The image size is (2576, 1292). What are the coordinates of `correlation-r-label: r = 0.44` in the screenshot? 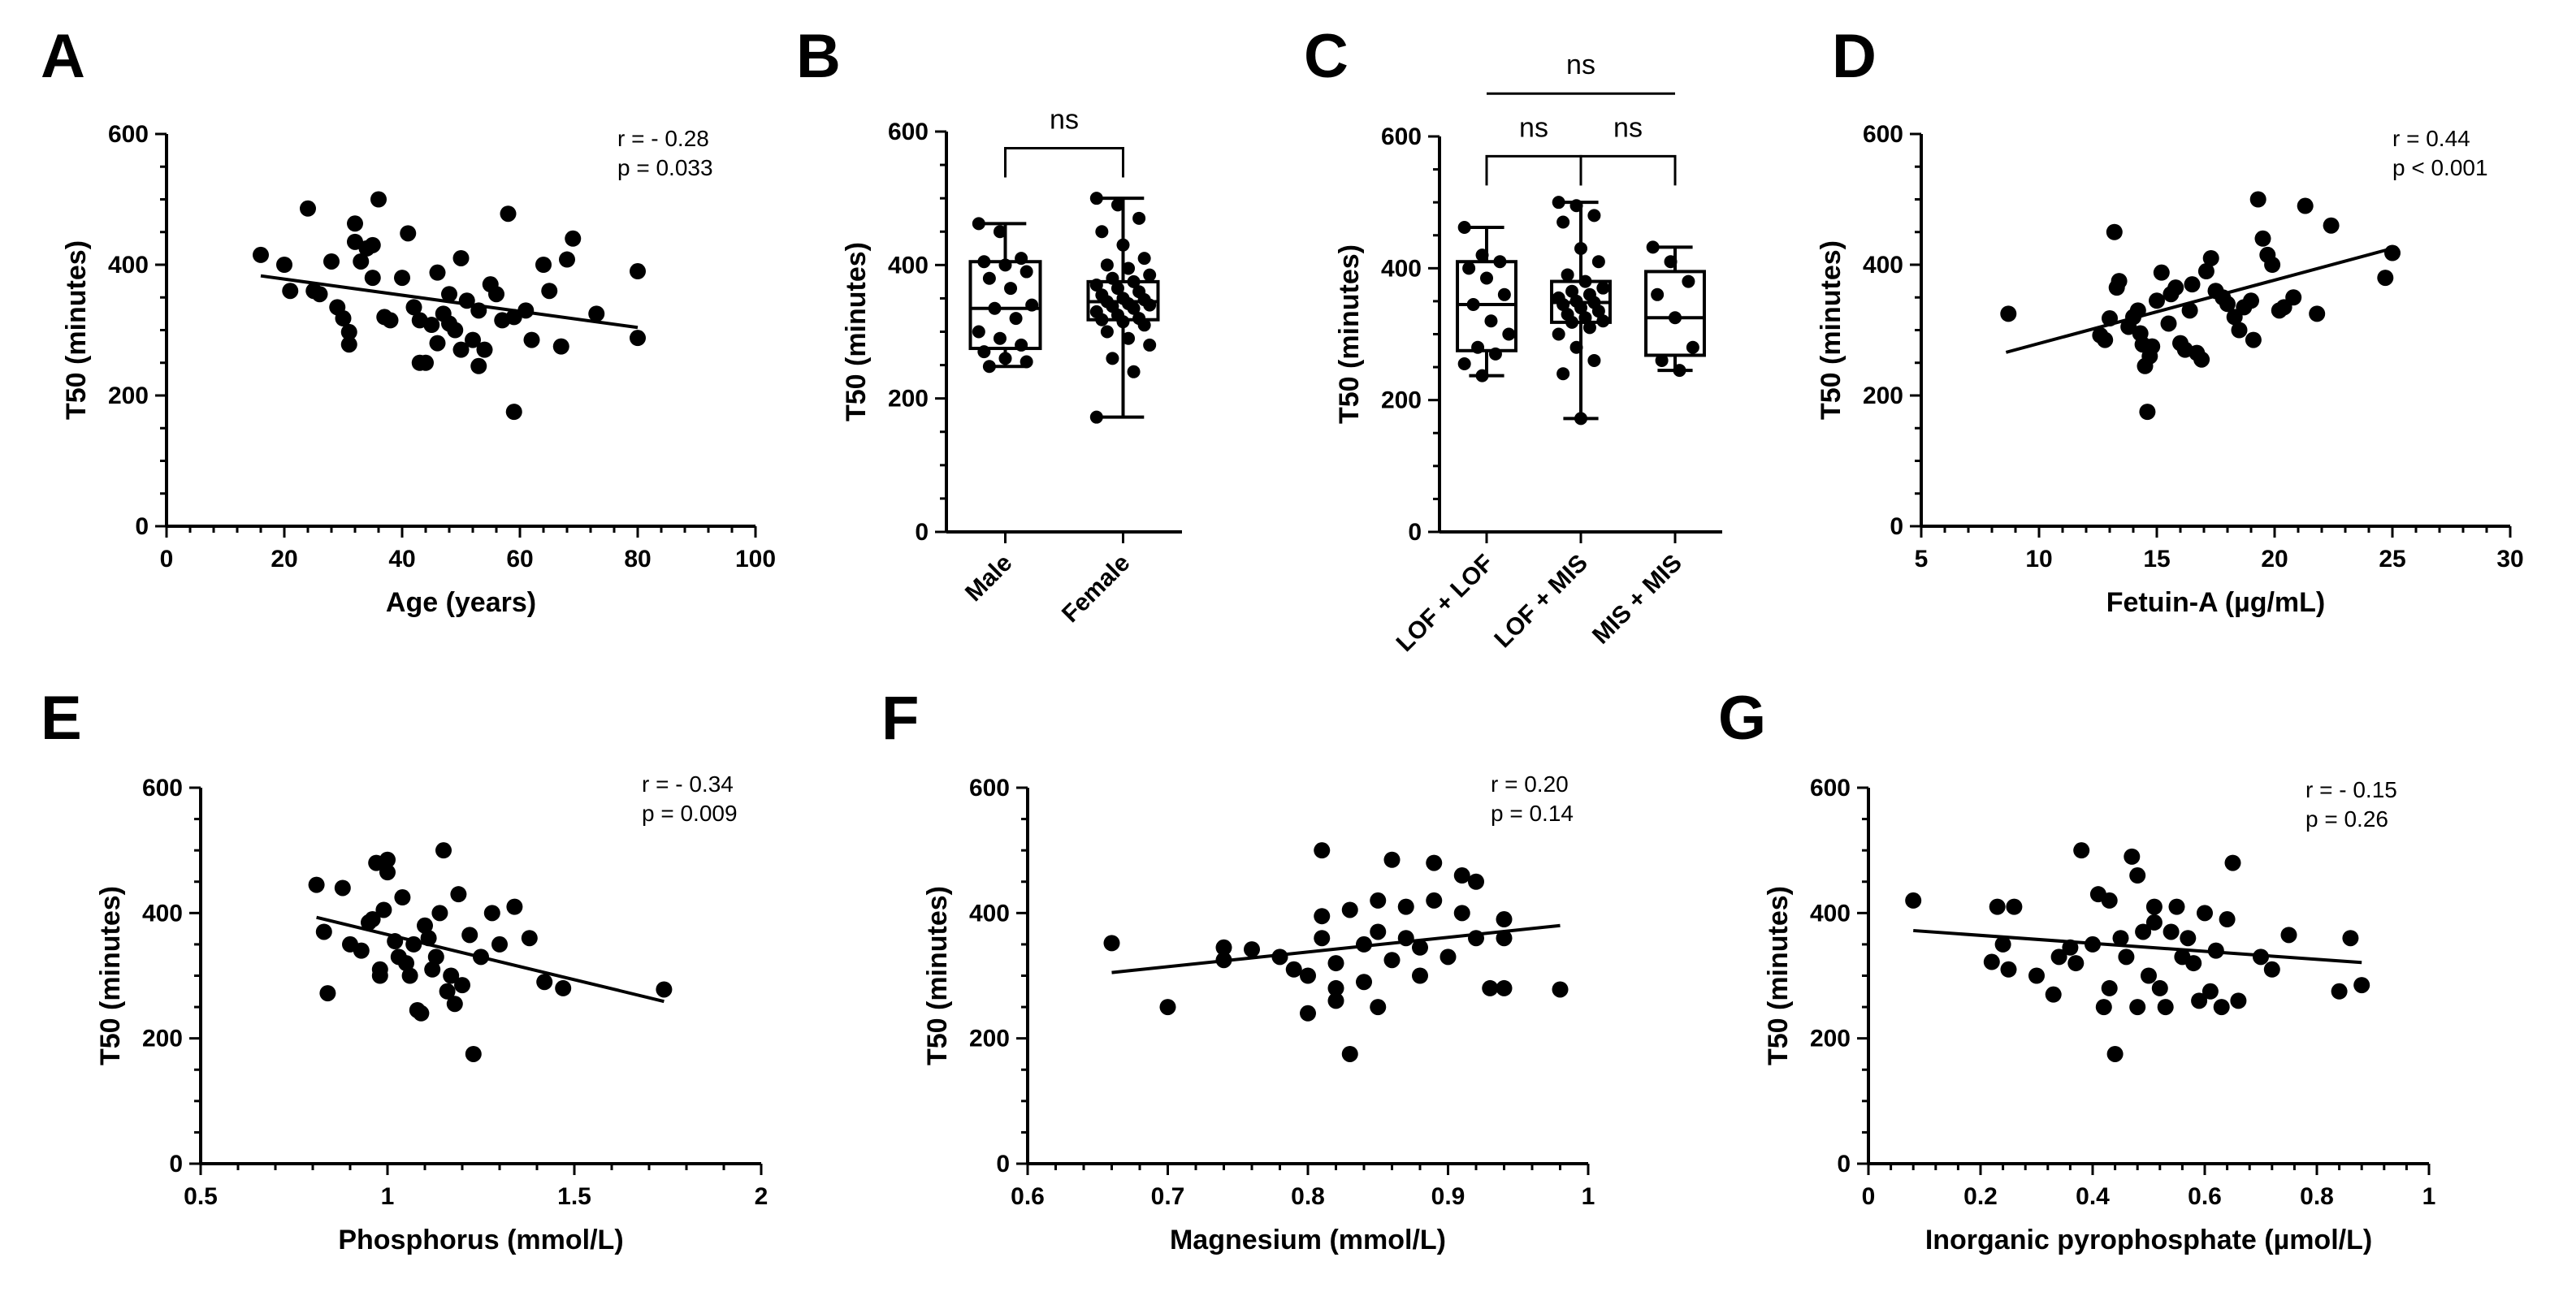 It's located at (2431, 139).